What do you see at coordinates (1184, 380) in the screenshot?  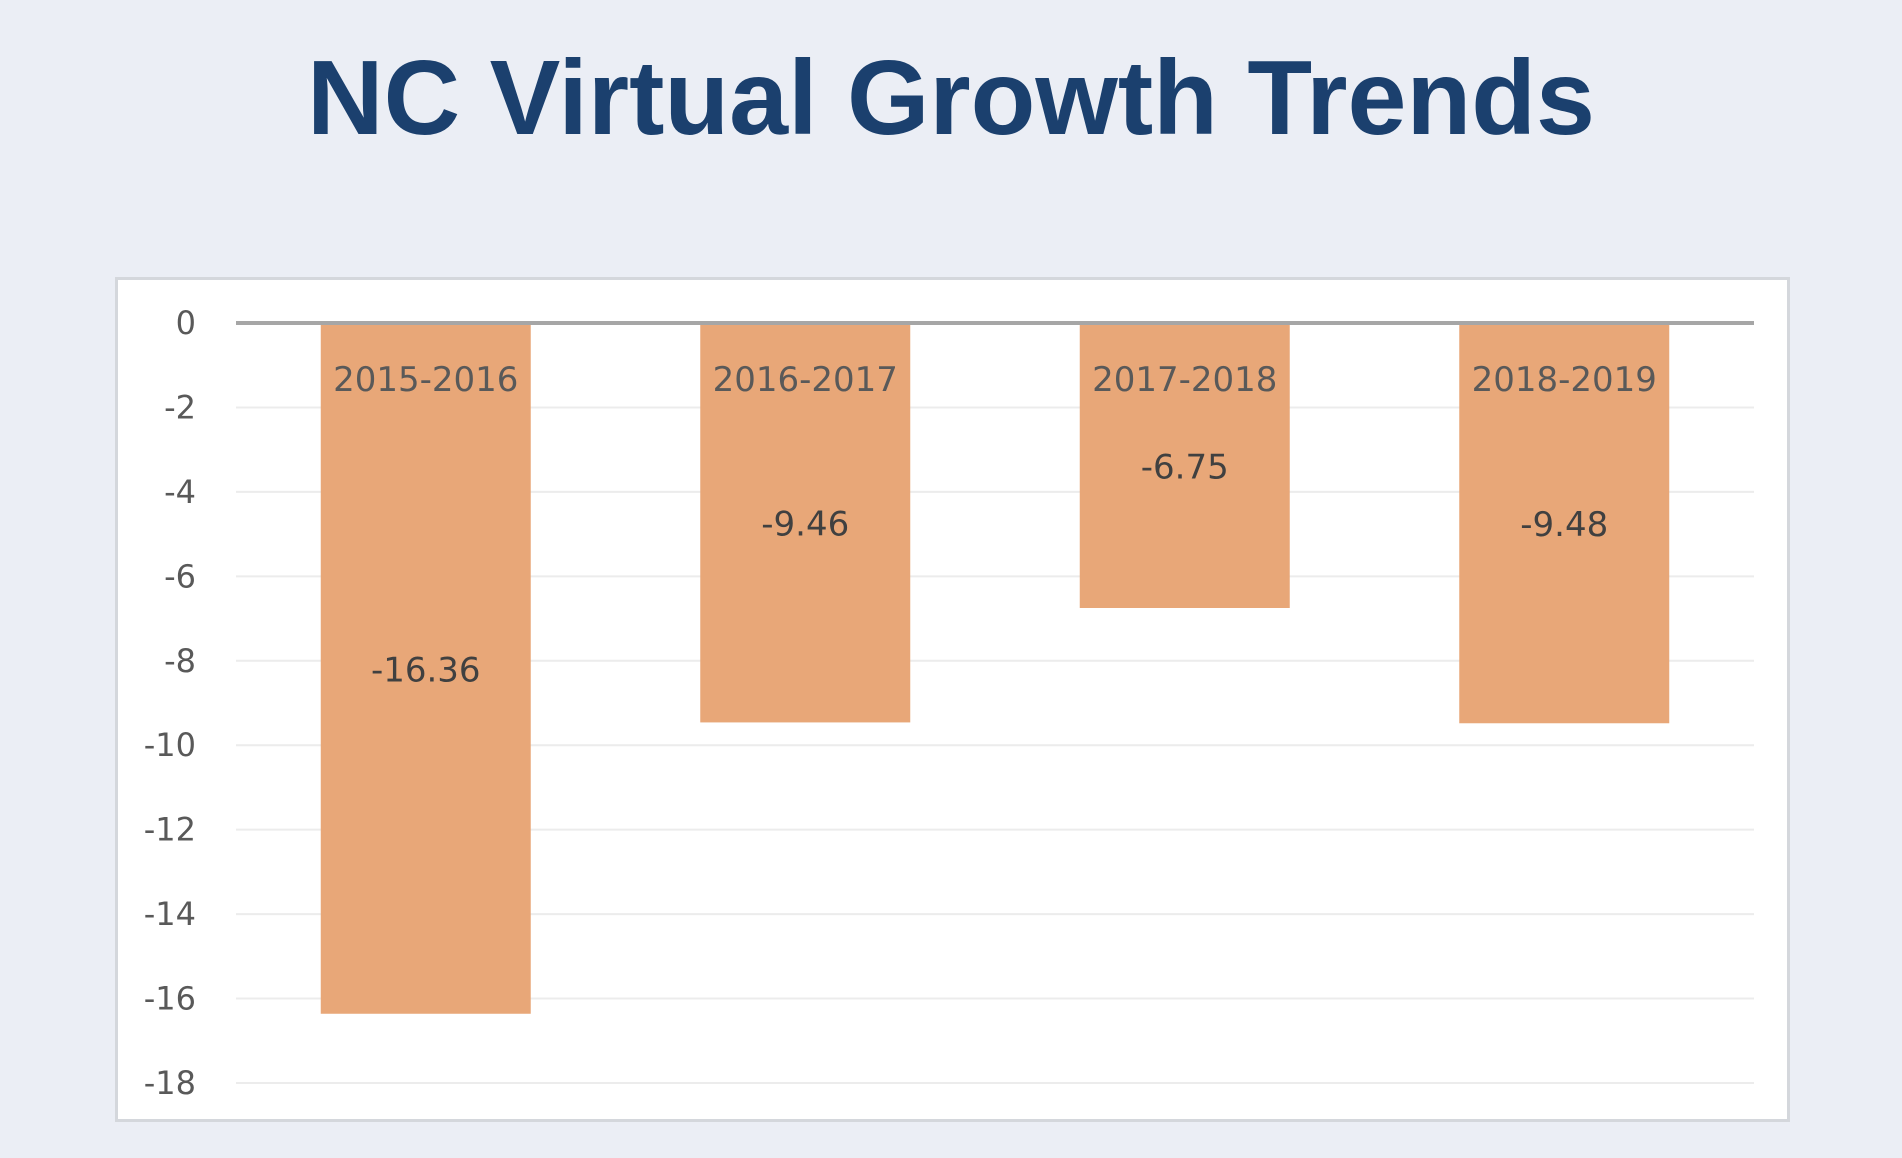 I see `category-label: 2017-2018` at bounding box center [1184, 380].